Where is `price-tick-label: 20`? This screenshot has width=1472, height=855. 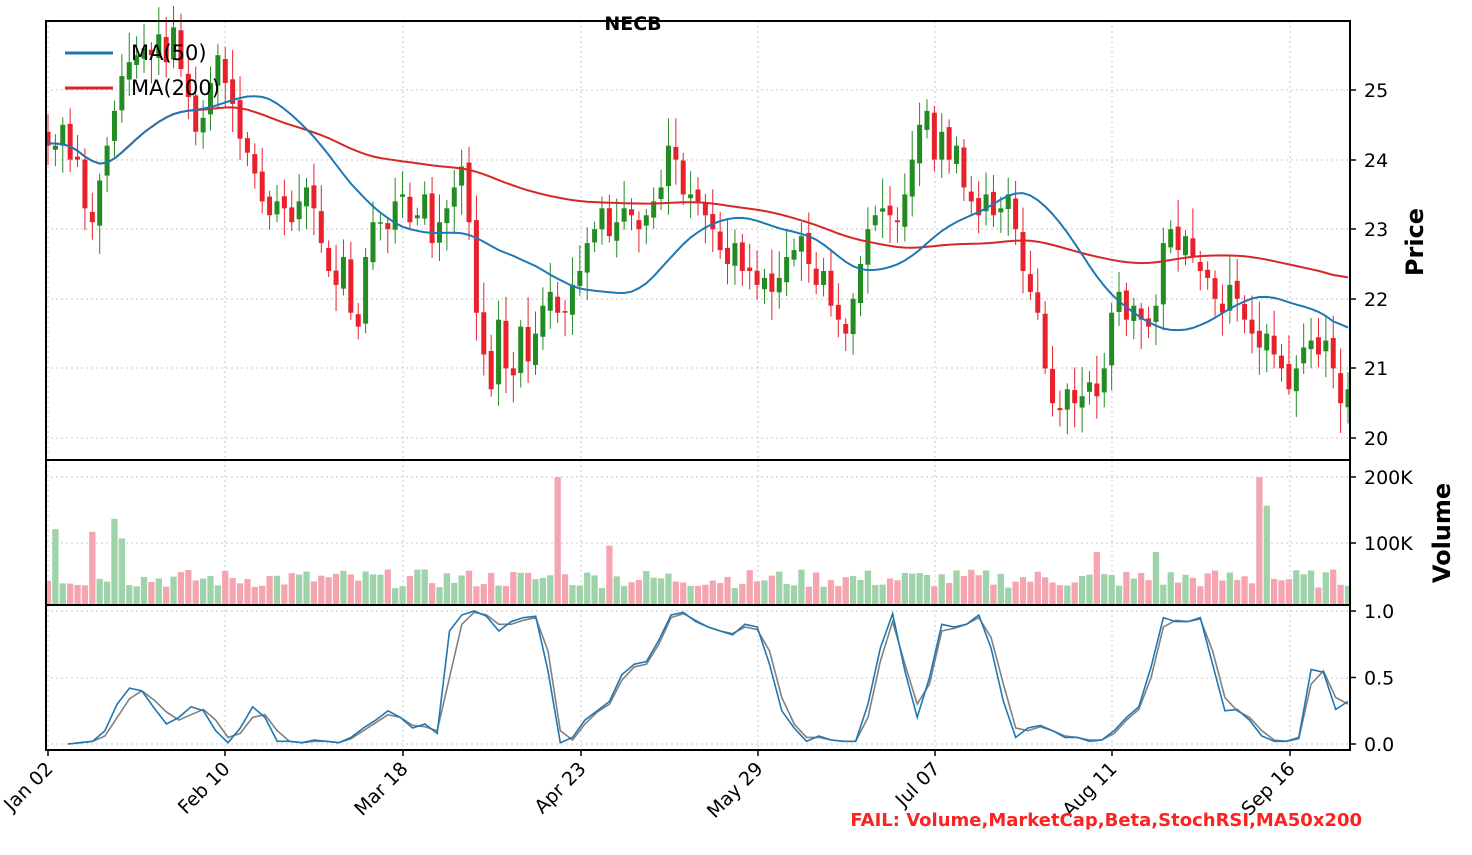 price-tick-label: 20 is located at coordinates (1376, 439).